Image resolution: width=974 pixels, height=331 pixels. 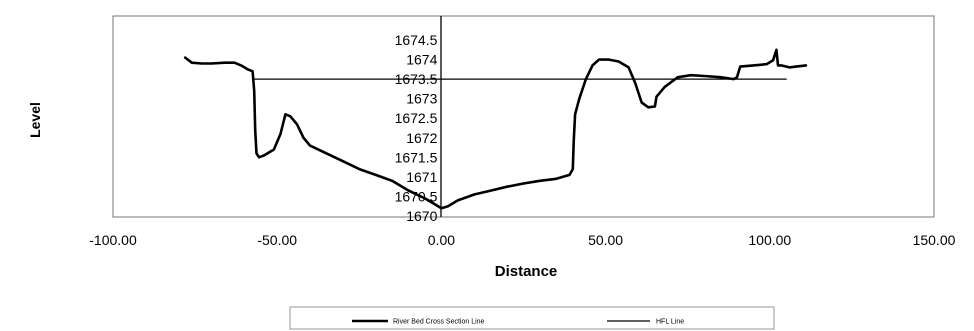 What do you see at coordinates (421, 99) in the screenshot?
I see `y-tick-label: 1673` at bounding box center [421, 99].